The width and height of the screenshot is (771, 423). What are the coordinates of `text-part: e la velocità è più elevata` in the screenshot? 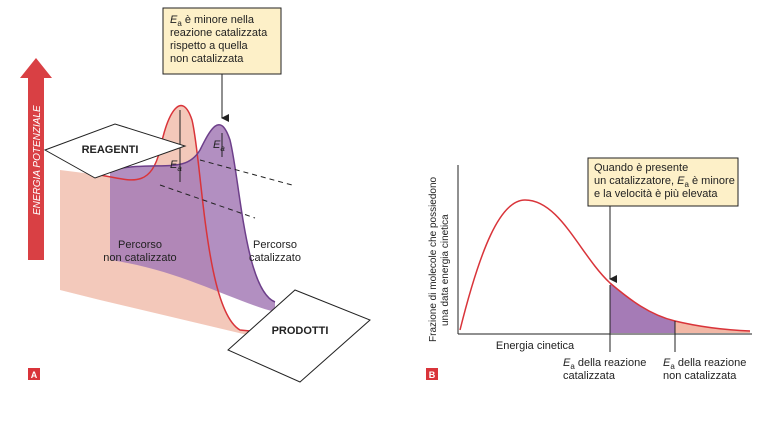 It's located at (656, 194).